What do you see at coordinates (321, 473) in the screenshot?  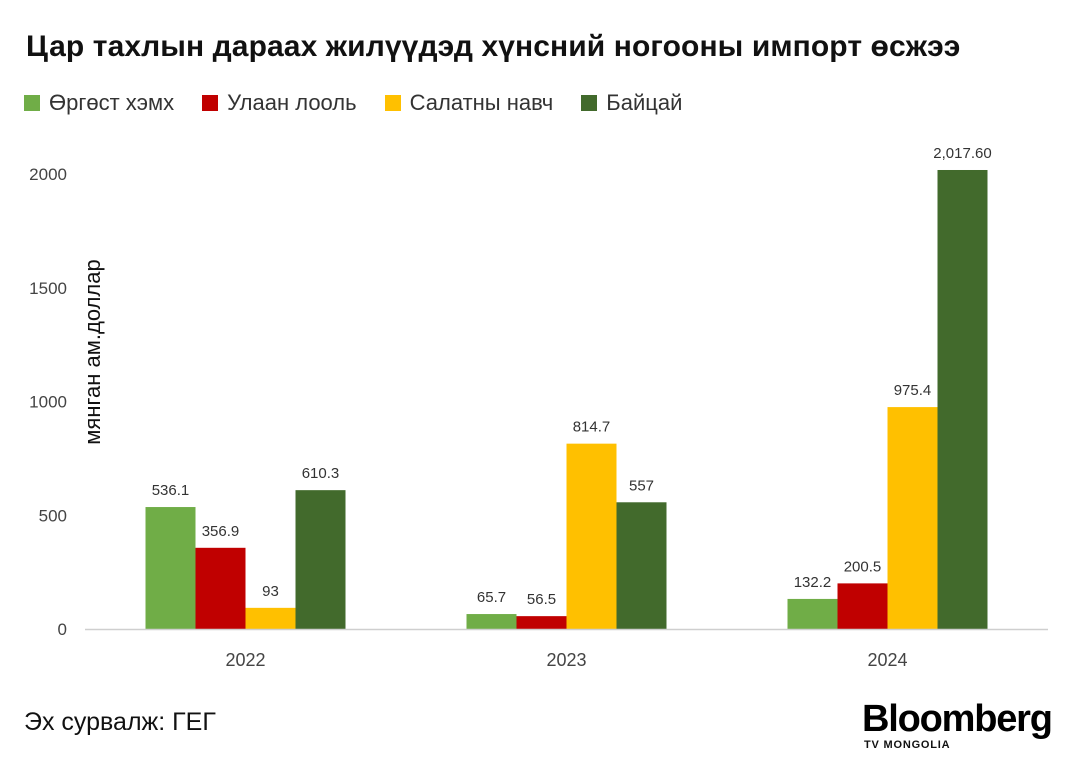 I see `data-label: 610.3` at bounding box center [321, 473].